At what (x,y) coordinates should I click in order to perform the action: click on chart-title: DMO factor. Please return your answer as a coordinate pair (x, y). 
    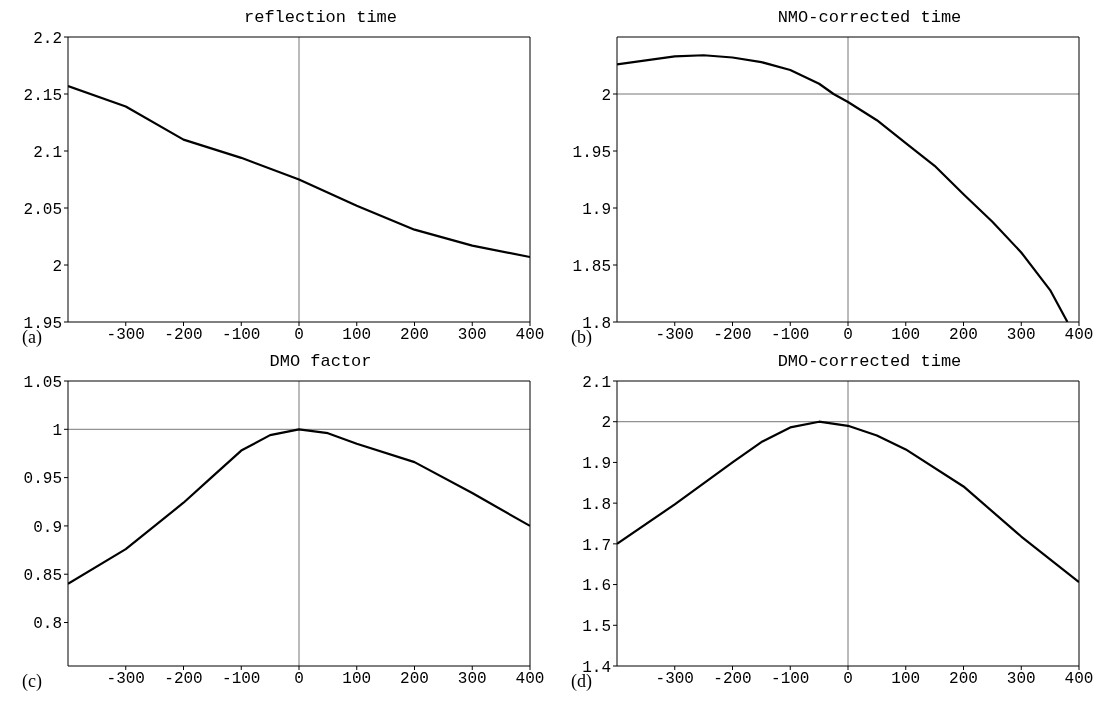
    Looking at the image, I should click on (320, 361).